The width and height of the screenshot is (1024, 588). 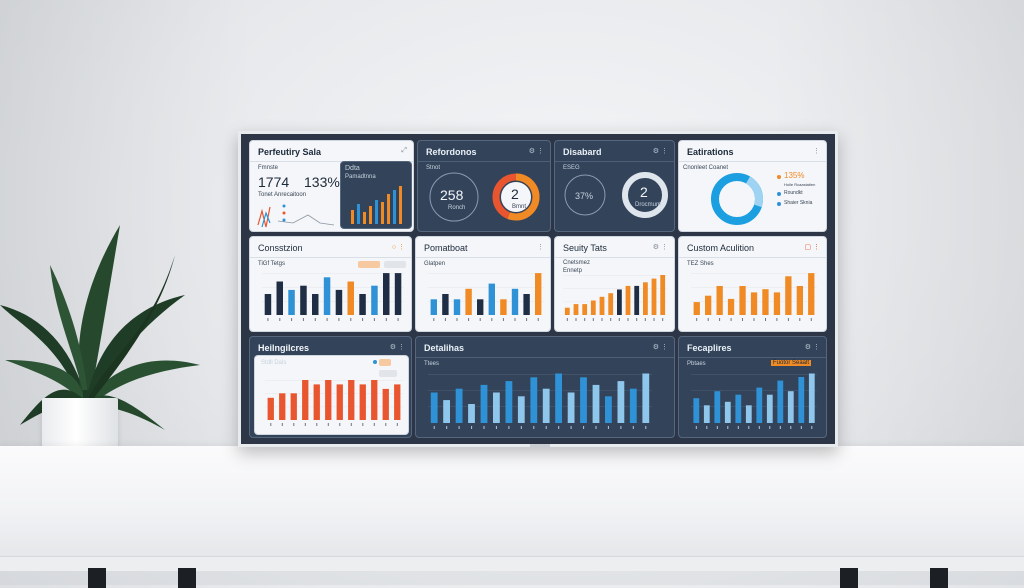 I want to click on panel-highlights: Heilngilcres ⚙ ⋮ Stdll Dals, so click(x=330, y=387).